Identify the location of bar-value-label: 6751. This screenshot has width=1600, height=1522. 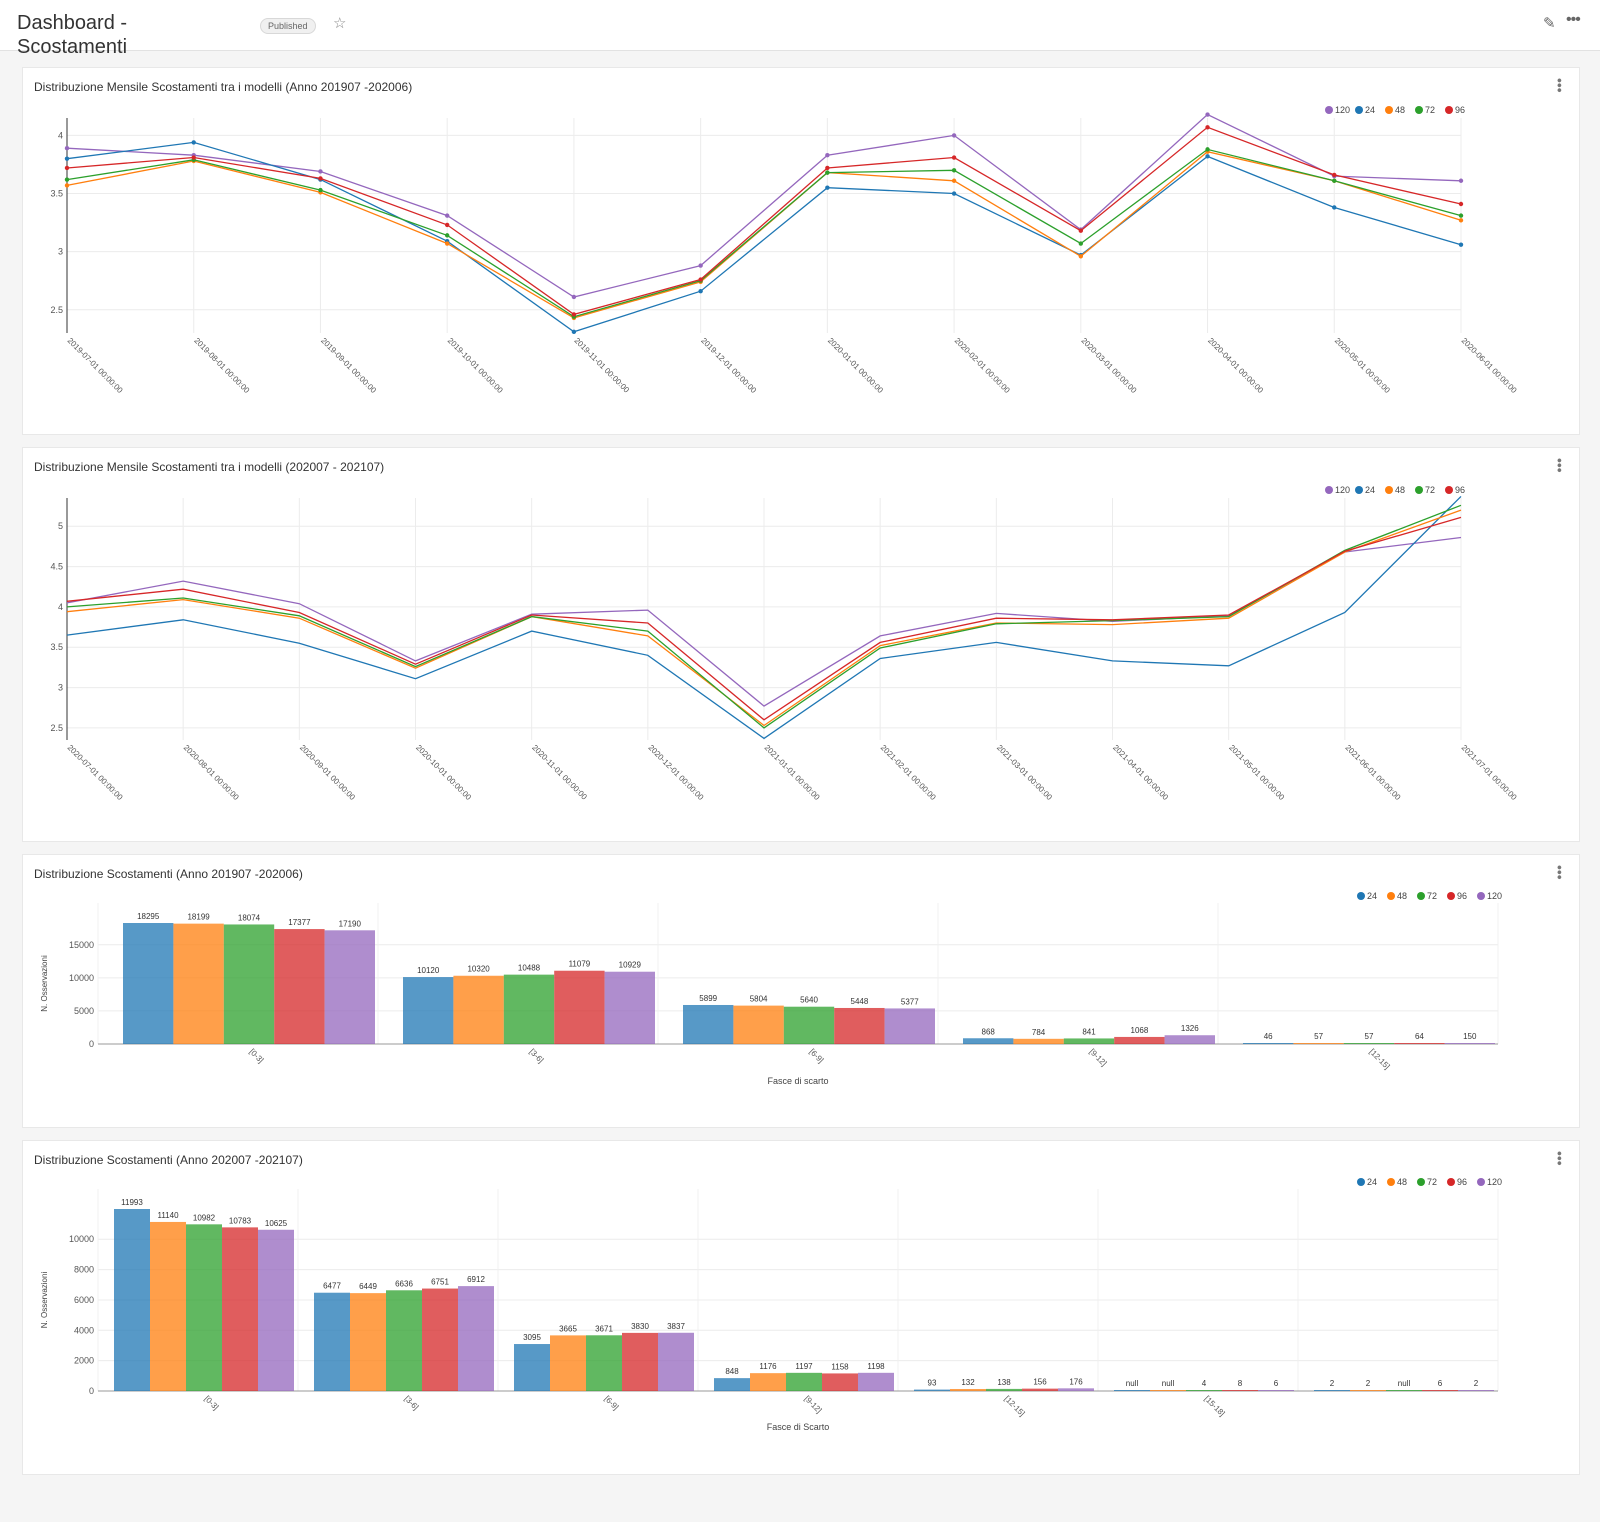
(440, 1282).